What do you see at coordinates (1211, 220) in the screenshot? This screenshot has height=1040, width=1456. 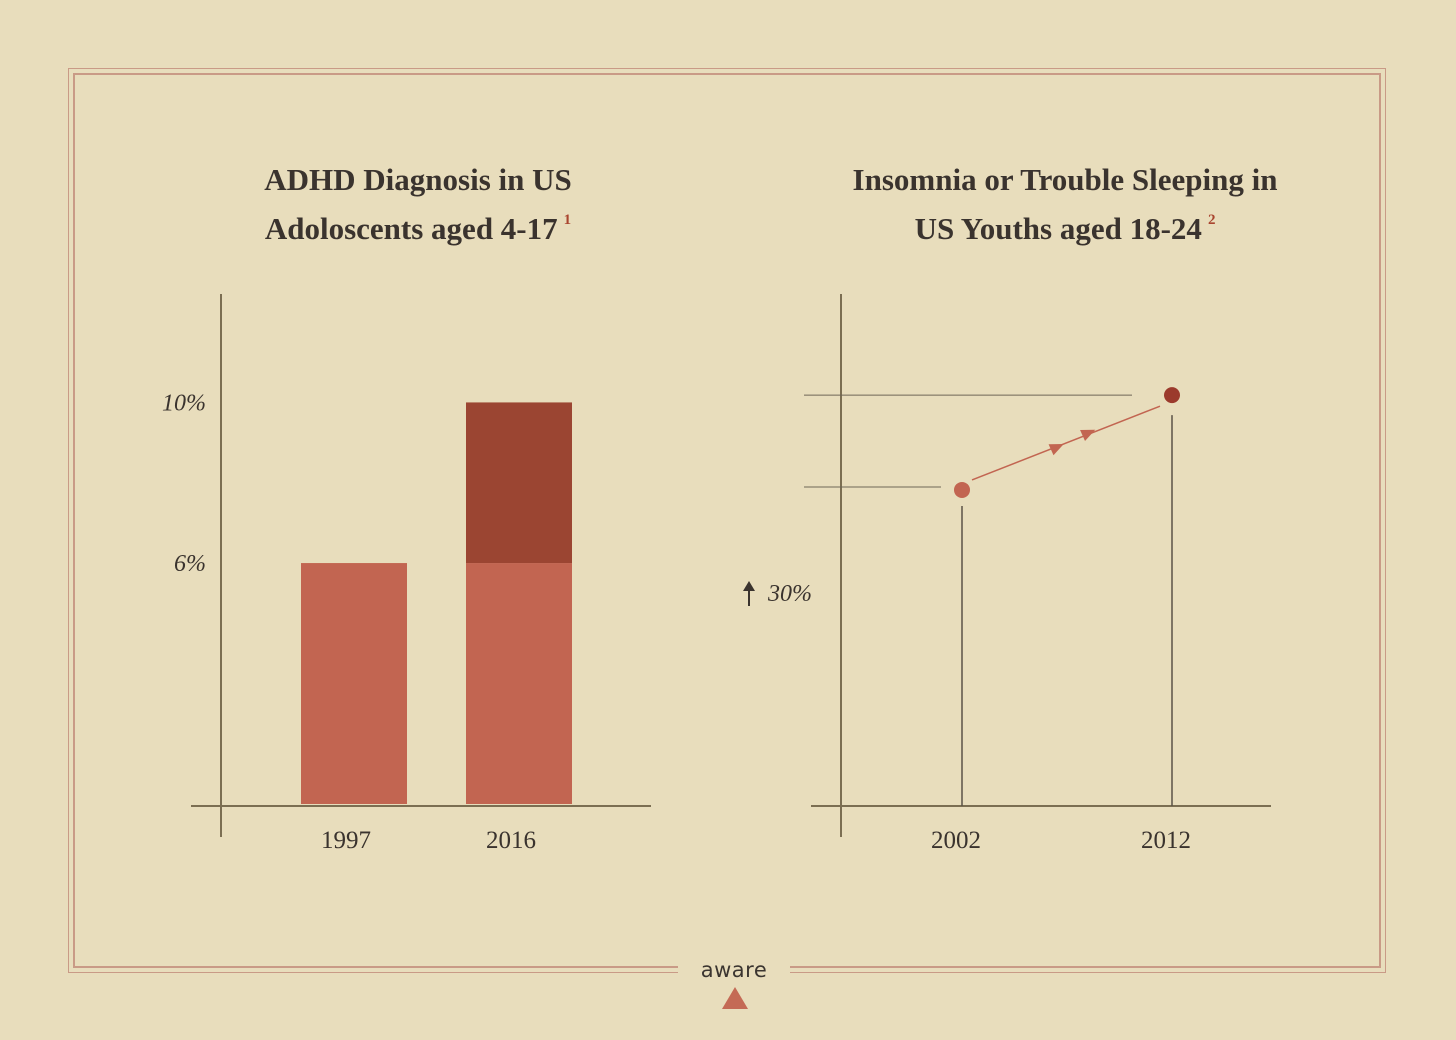 I see `insomnia-chart-footnote: 2` at bounding box center [1211, 220].